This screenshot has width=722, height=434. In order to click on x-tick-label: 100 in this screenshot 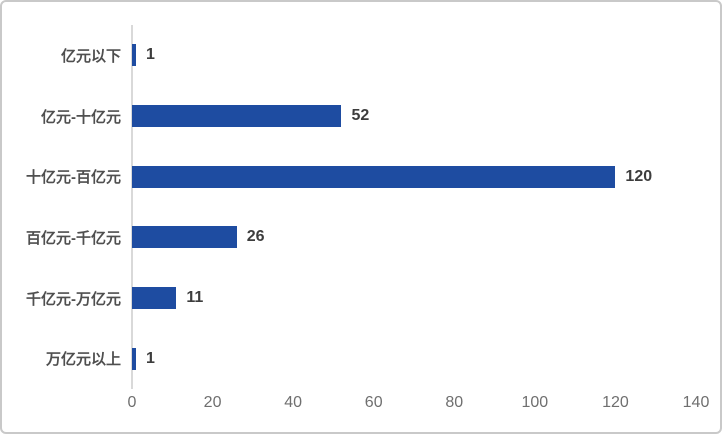, I will do `click(535, 402)`.